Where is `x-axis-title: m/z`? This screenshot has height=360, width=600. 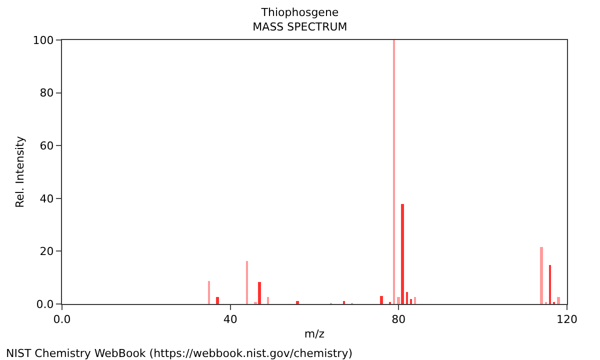
x-axis-title: m/z is located at coordinates (314, 333).